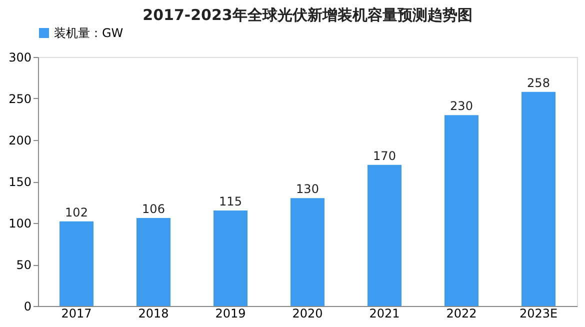  What do you see at coordinates (24, 265) in the screenshot?
I see `y-tick-label: 50` at bounding box center [24, 265].